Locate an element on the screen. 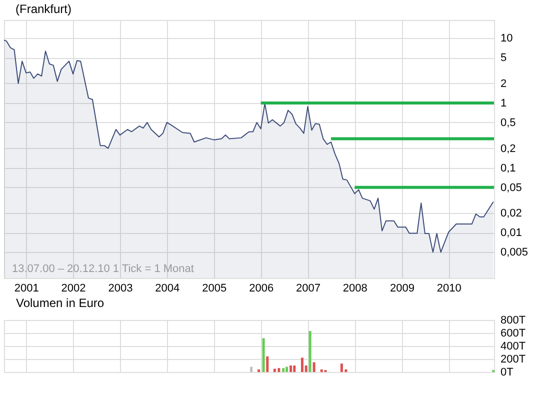  x-tick-label: 2009 is located at coordinates (402, 288).